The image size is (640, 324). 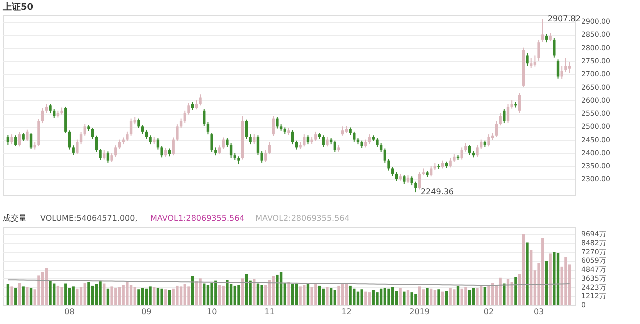 What do you see at coordinates (15, 218) in the screenshot?
I see `chart-title: 成交量` at bounding box center [15, 218].